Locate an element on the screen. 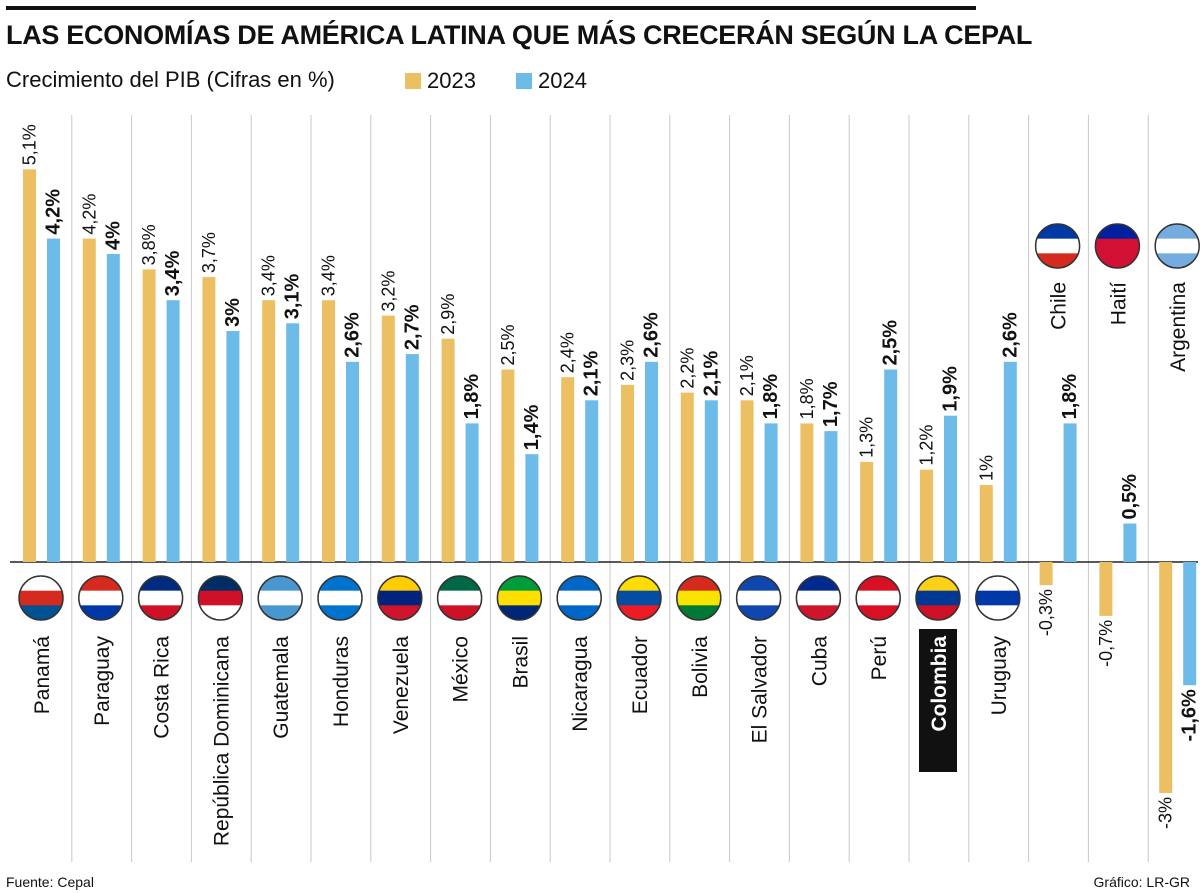 This screenshot has width=1200, height=893. legend-swatch-2023 is located at coordinates (413, 81).